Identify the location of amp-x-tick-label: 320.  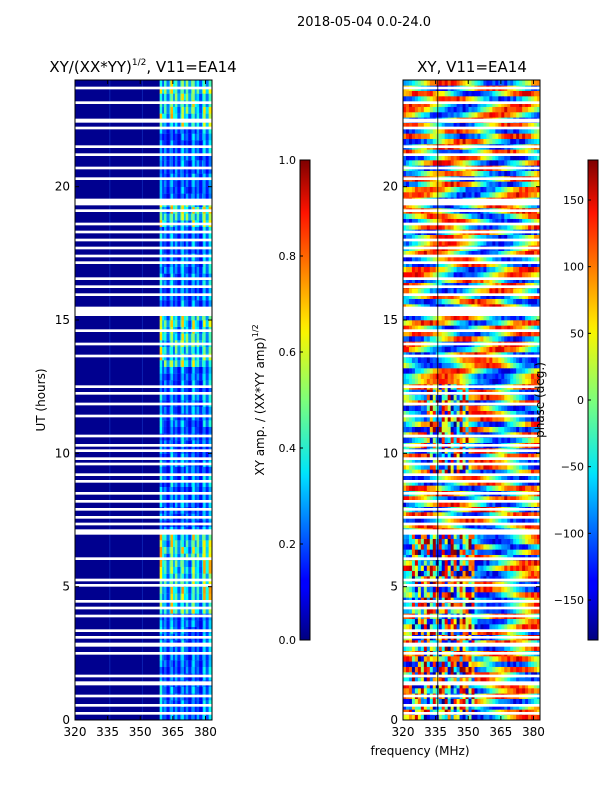
(75, 732).